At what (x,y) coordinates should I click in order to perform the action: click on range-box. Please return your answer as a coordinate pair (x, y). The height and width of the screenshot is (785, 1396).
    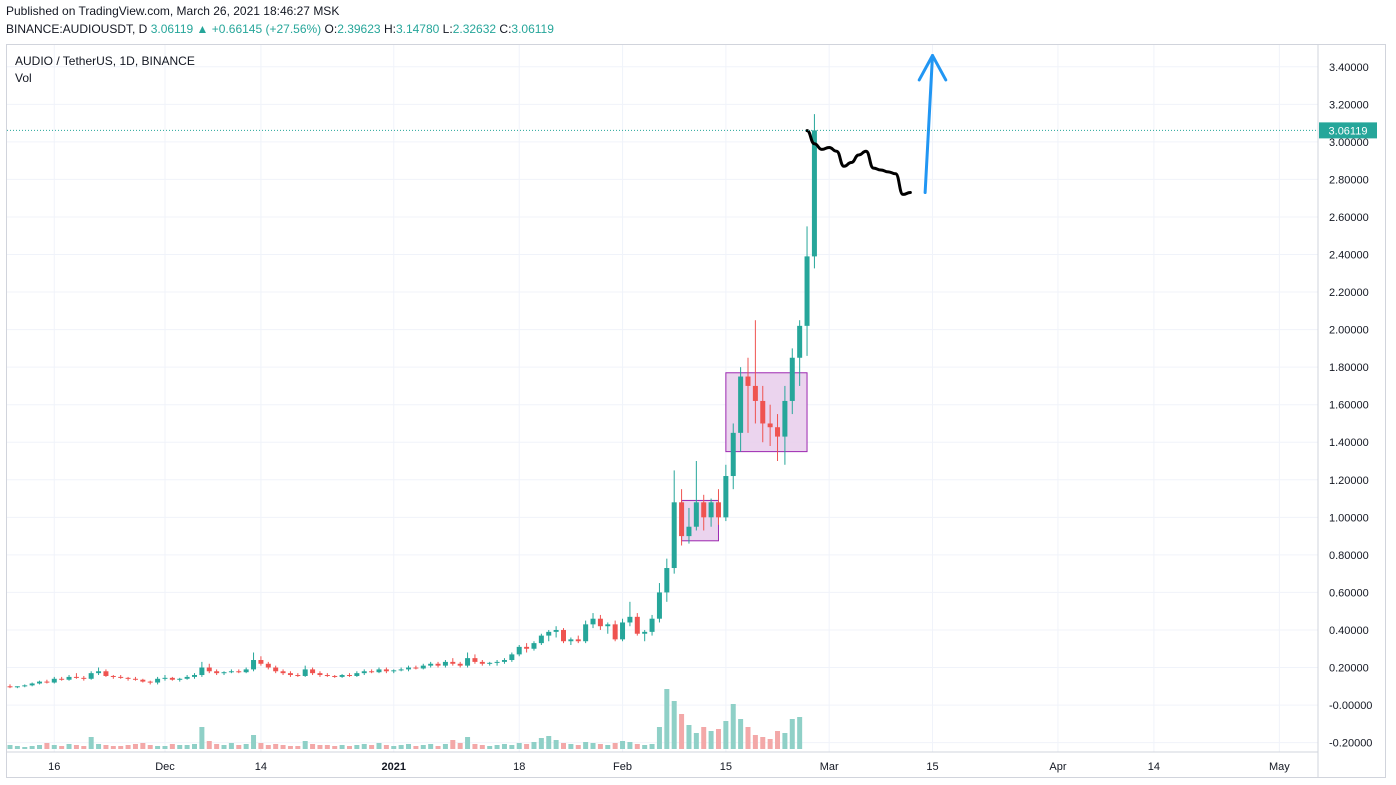
    Looking at the image, I should click on (766, 412).